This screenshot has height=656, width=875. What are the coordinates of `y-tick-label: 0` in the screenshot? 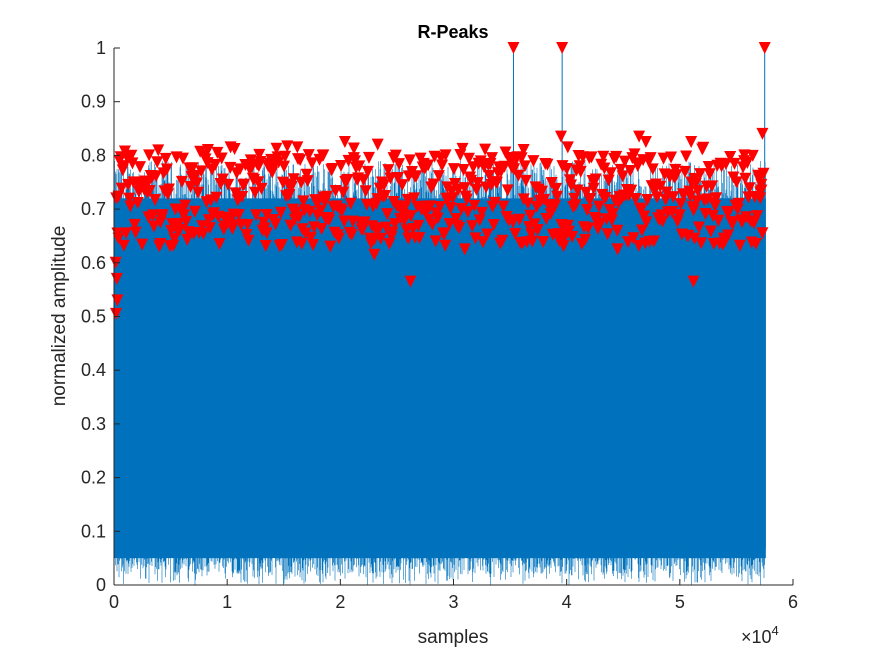 It's located at (101, 585).